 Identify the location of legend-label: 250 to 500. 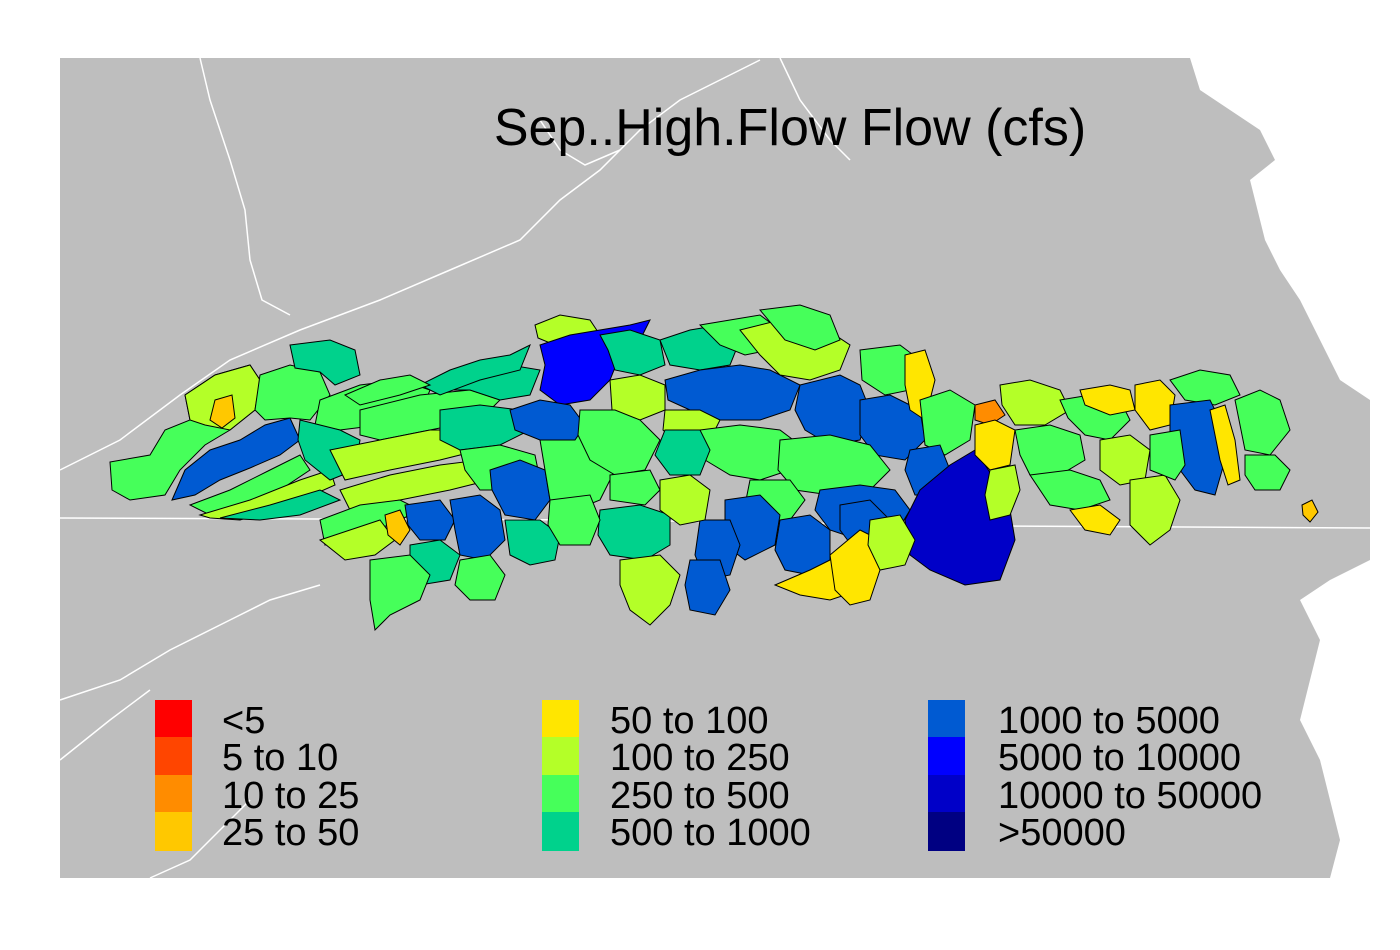
(700, 796).